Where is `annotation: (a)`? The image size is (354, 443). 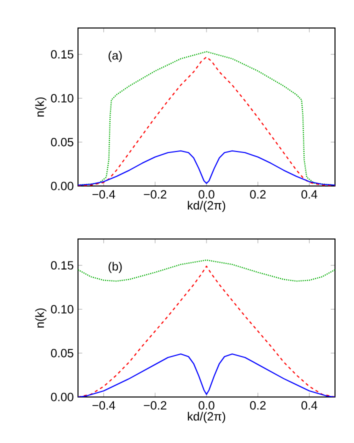
annotation: (a) is located at coordinates (115, 56).